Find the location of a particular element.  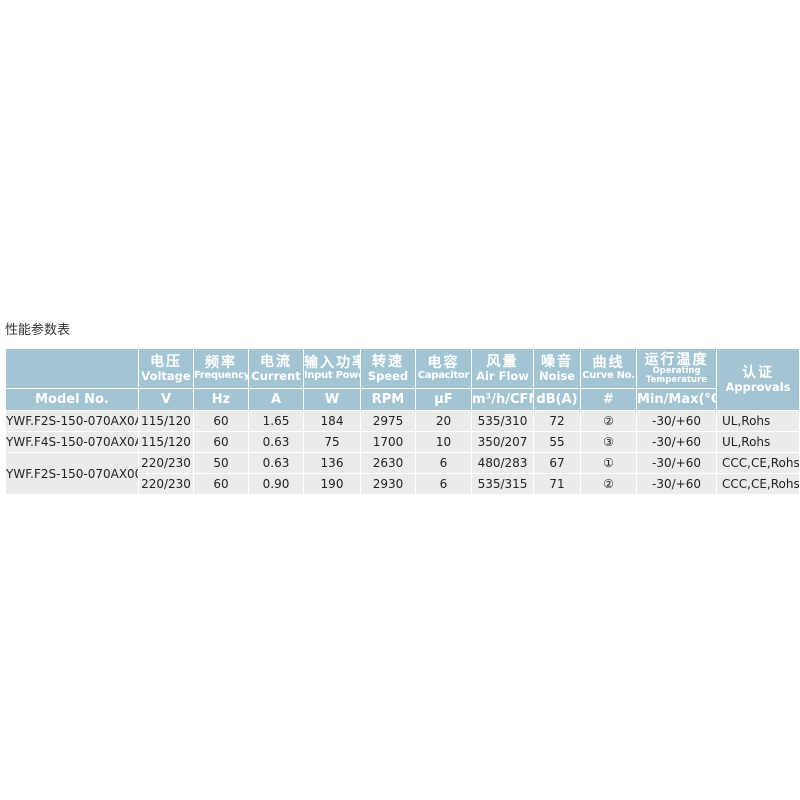

table-cell: 1700 is located at coordinates (388, 442).